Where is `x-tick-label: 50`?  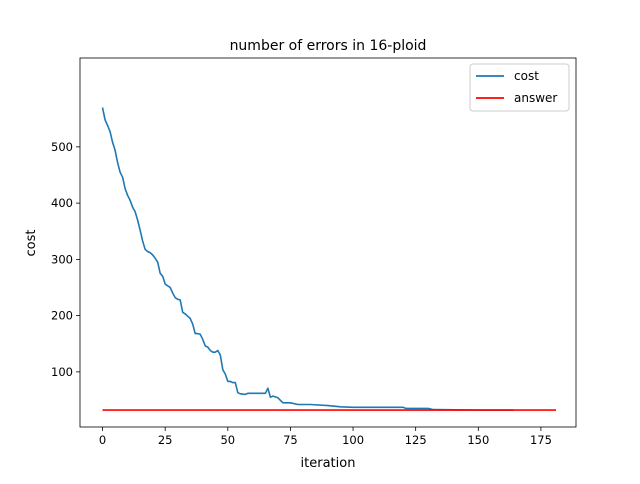 x-tick-label: 50 is located at coordinates (227, 440).